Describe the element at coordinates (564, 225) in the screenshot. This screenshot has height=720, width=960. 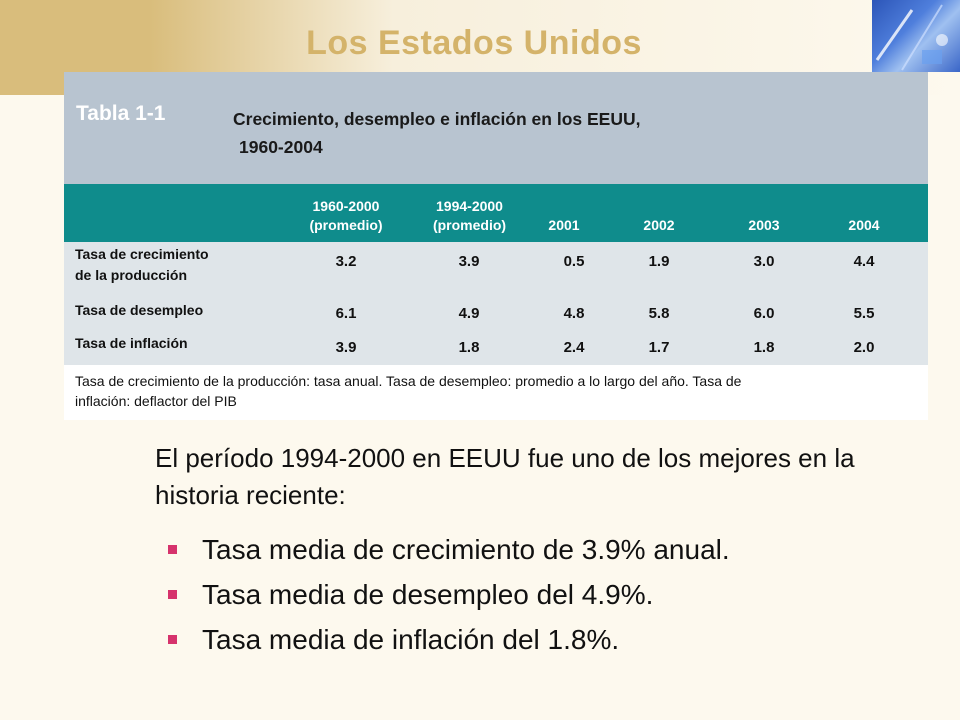
I see `column-header: 2001` at that location.